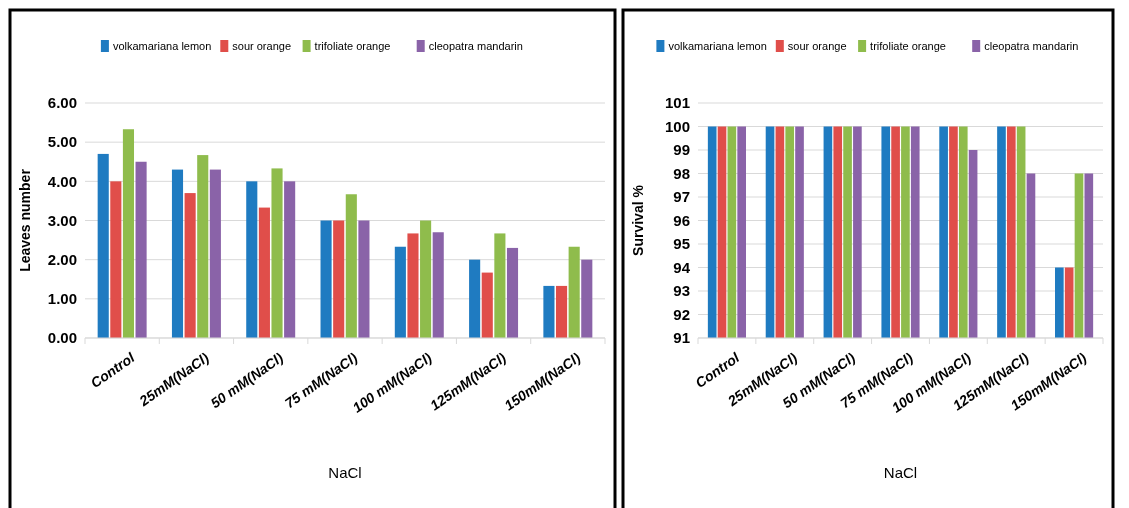  I want to click on y-tick-label: 1.00, so click(62, 299).